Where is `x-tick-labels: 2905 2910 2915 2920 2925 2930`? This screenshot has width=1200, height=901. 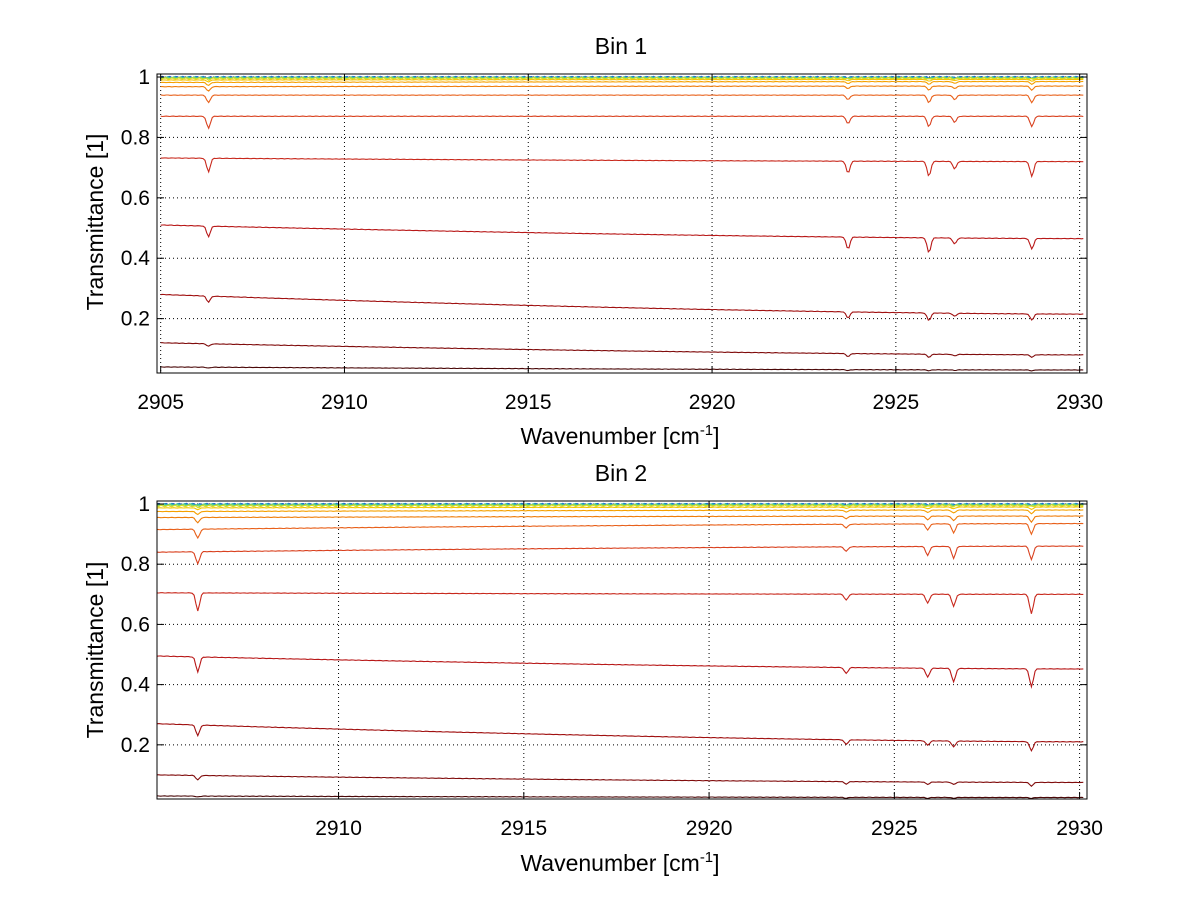 x-tick-labels: 2905 2910 2915 2920 2925 2930 is located at coordinates (620, 402).